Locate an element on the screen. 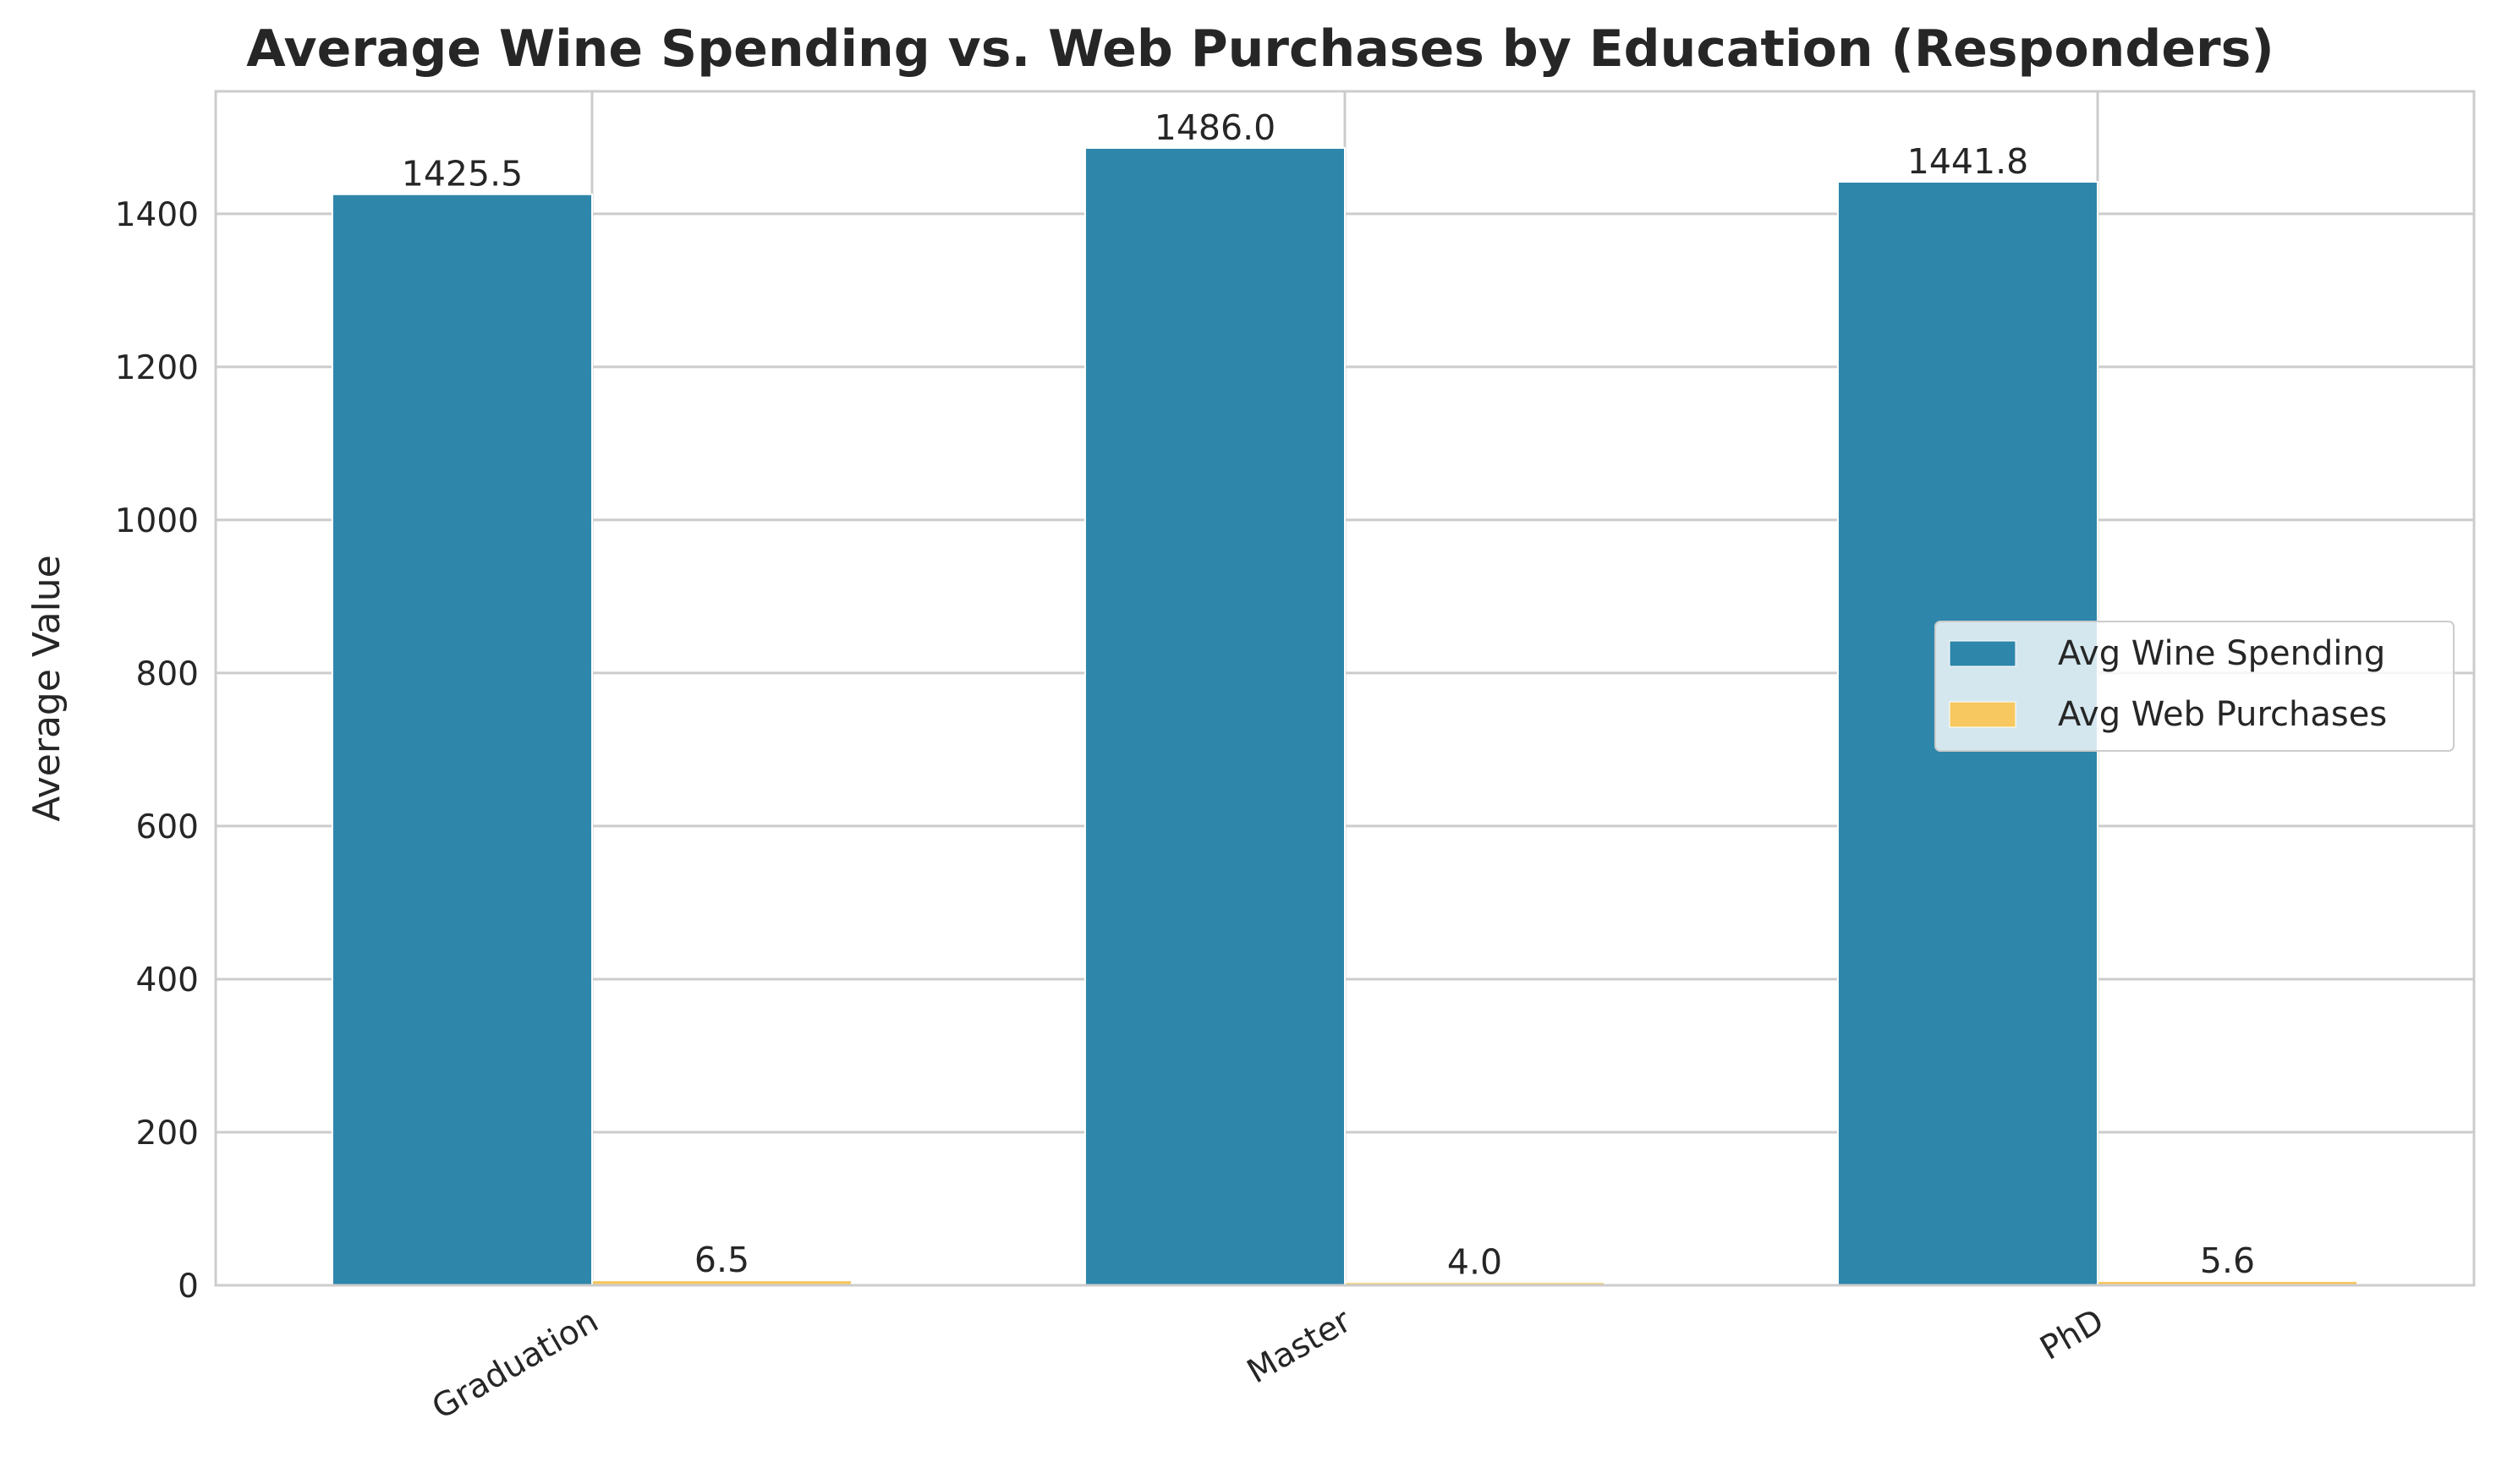 This screenshot has width=2496, height=1484. bar-value-label: 1425.5 is located at coordinates (463, 174).